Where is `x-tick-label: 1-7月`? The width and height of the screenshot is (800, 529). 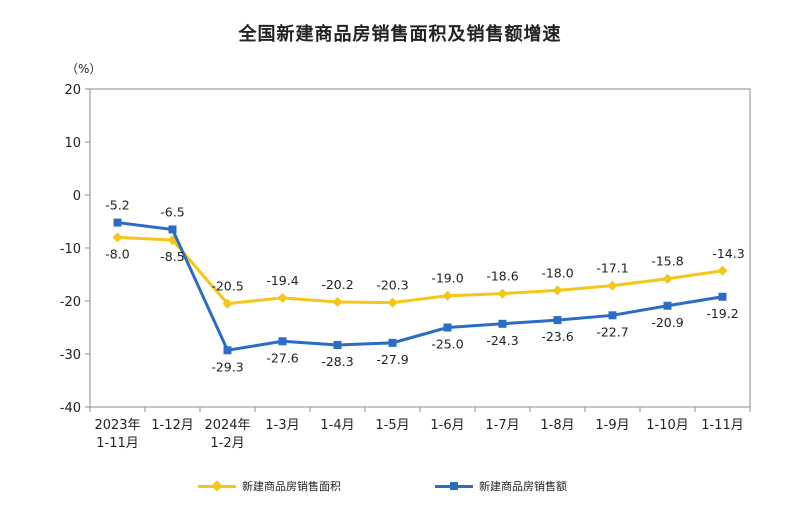
x-tick-label: 1-7月 is located at coordinates (502, 425).